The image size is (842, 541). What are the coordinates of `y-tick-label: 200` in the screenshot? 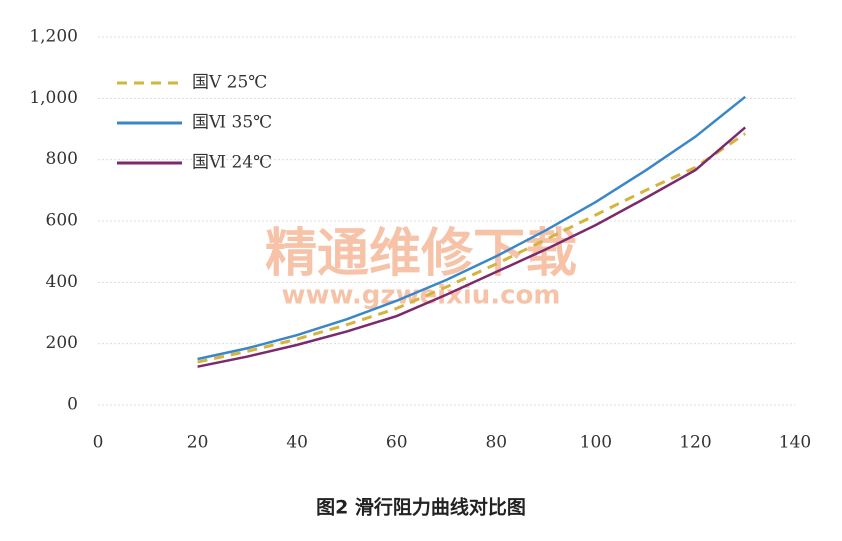 It's located at (62, 343).